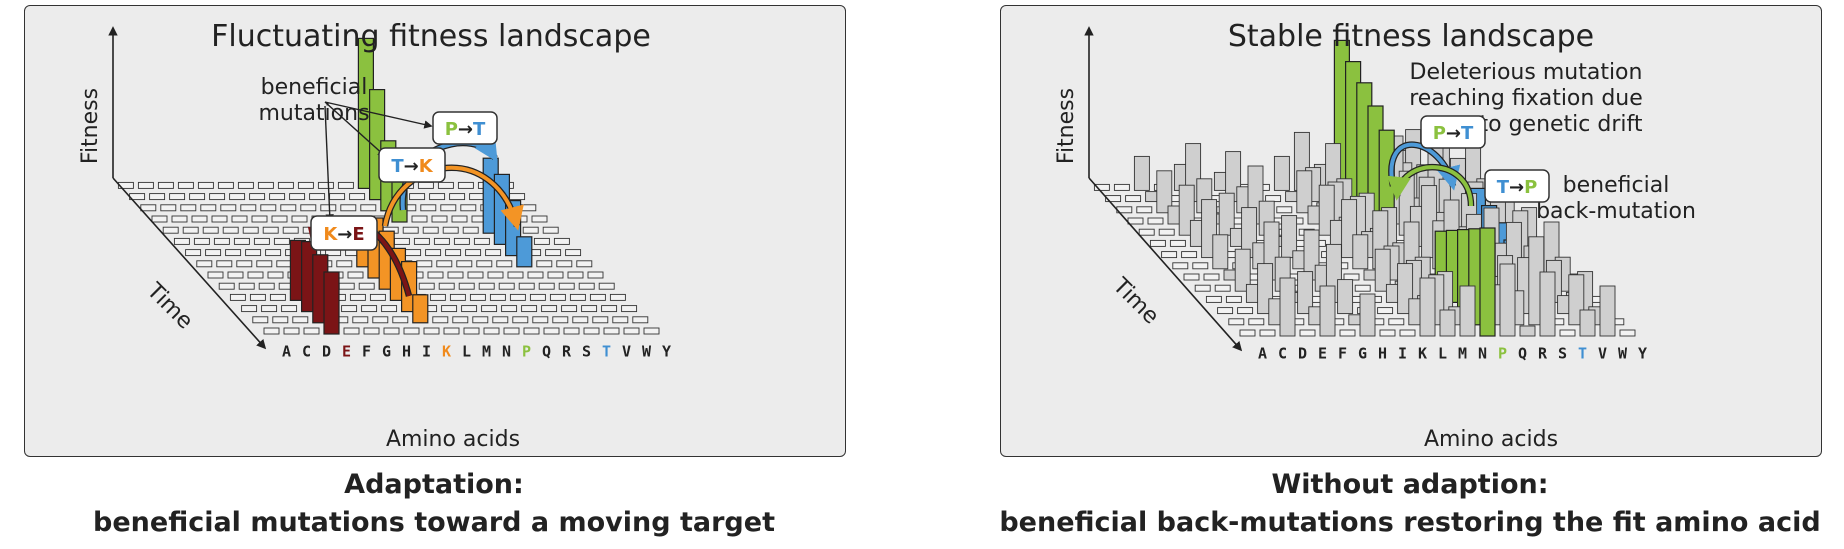  Describe the element at coordinates (1262, 354) in the screenshot. I see `right-aa-A: A` at that location.